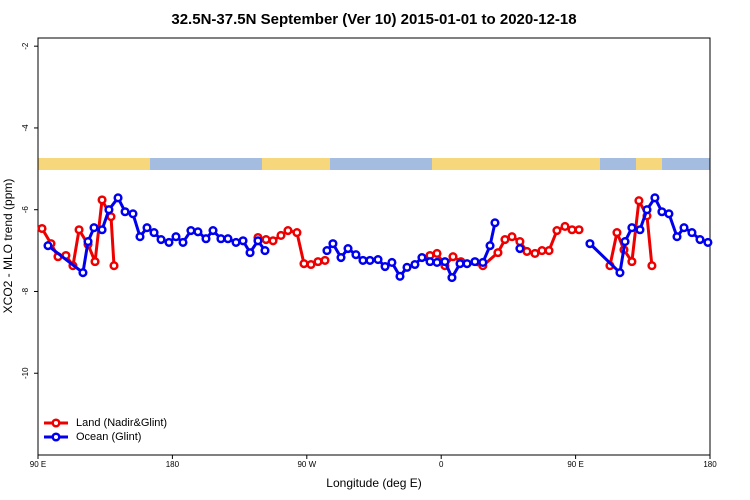 Image resolution: width=750 pixels, height=500 pixels. Describe the element at coordinates (25, 46) in the screenshot. I see `y-tick-label: -2` at that location.